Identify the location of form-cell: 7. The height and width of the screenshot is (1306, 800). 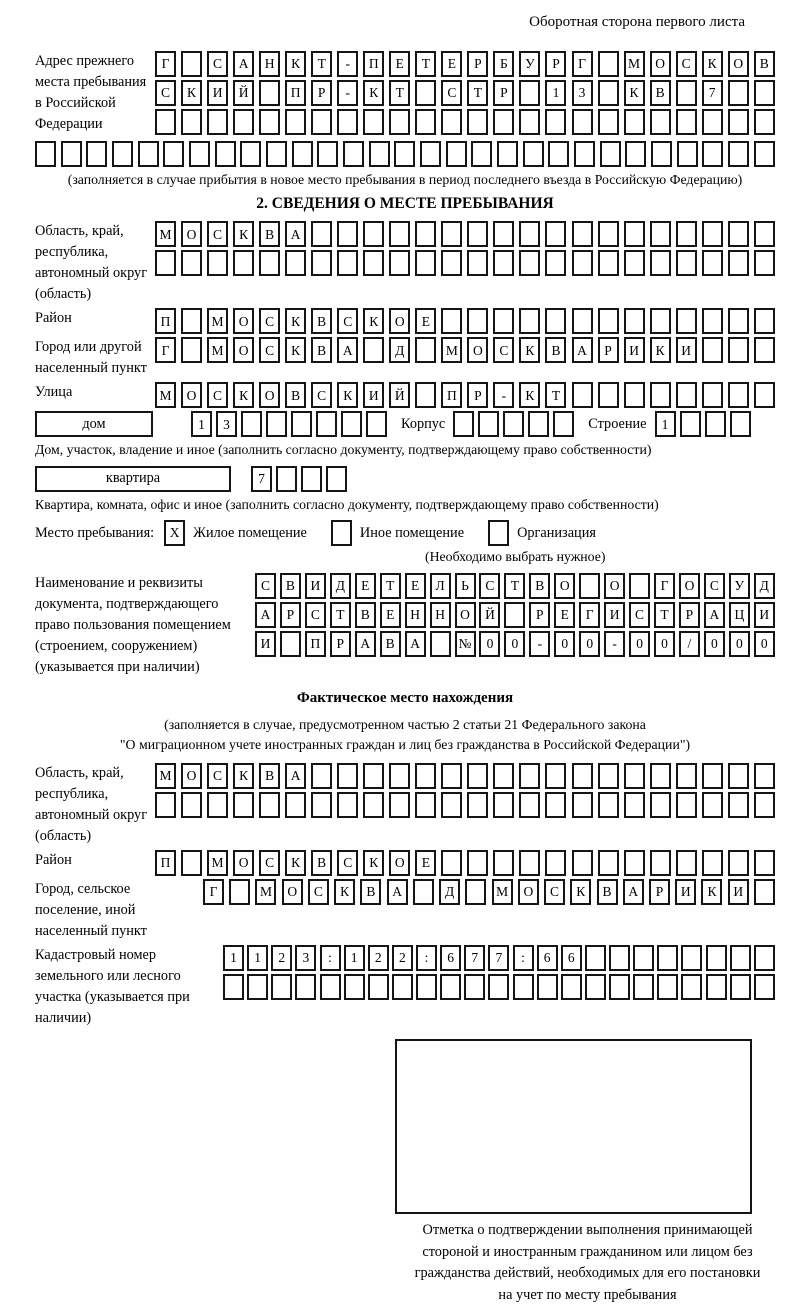
(712, 93).